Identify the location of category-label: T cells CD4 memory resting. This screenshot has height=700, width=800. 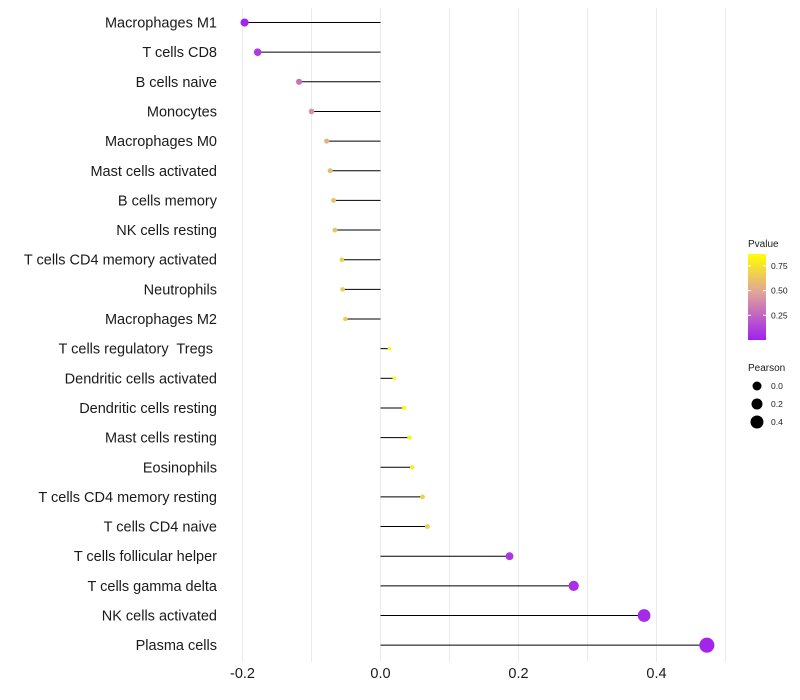
(127, 498).